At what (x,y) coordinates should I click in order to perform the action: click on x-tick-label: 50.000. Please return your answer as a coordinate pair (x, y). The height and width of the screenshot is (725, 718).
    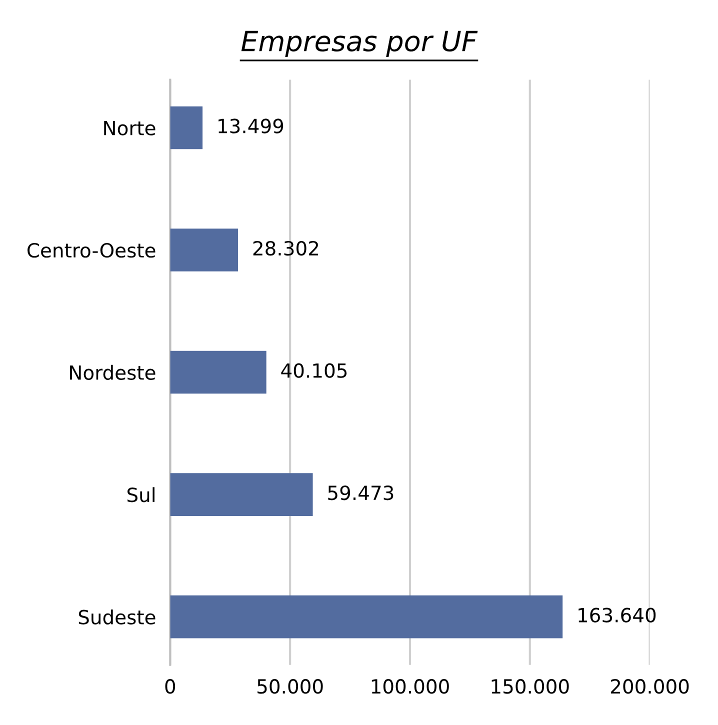
    Looking at the image, I should click on (290, 686).